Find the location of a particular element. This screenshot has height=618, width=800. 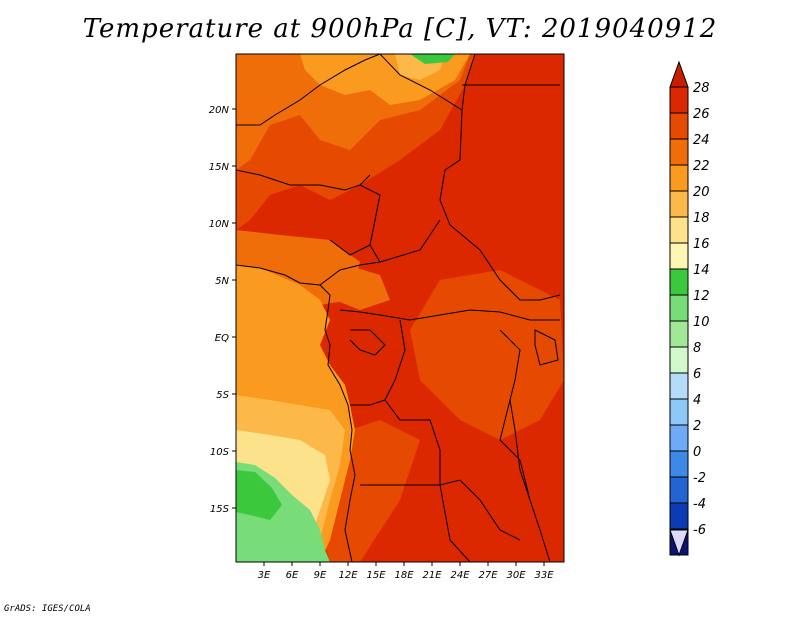

colorbar-label: 20 is located at coordinates (701, 192).